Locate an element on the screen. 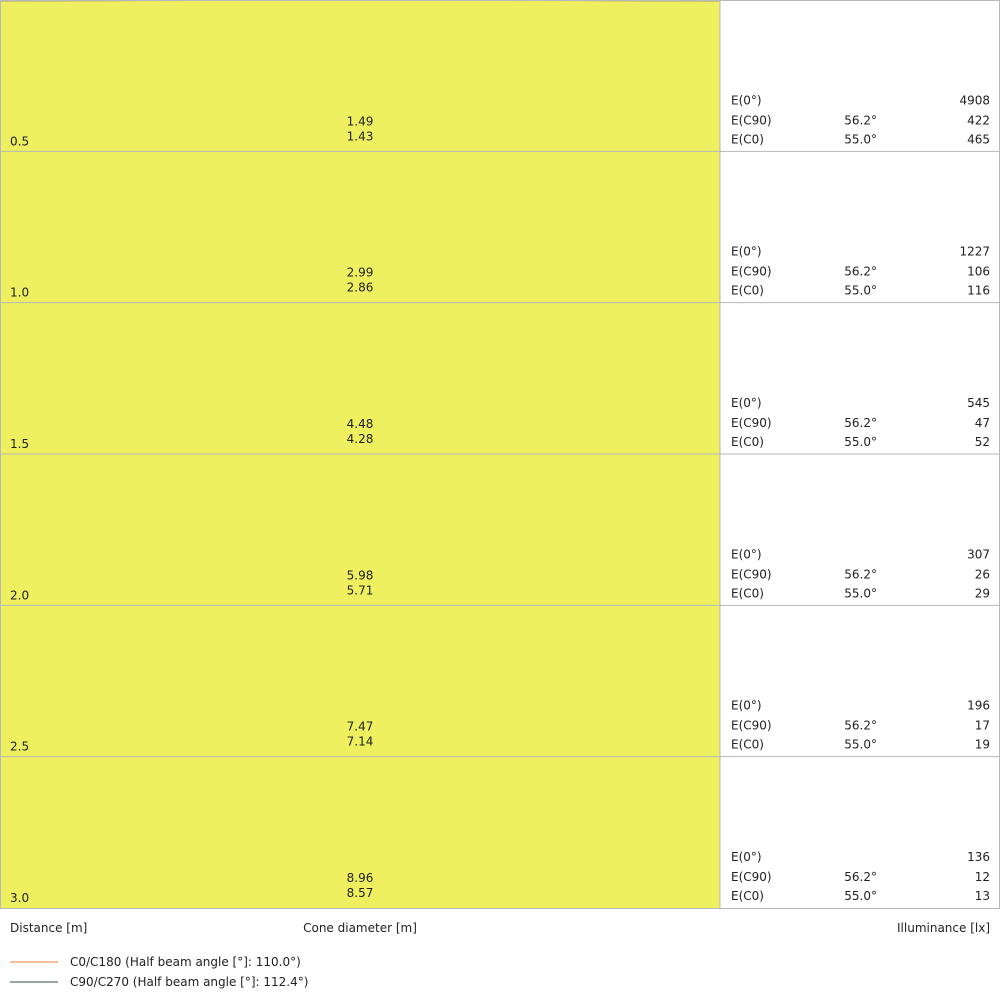 The height and width of the screenshot is (1004, 1000). e0-value: 1227 is located at coordinates (974, 252).